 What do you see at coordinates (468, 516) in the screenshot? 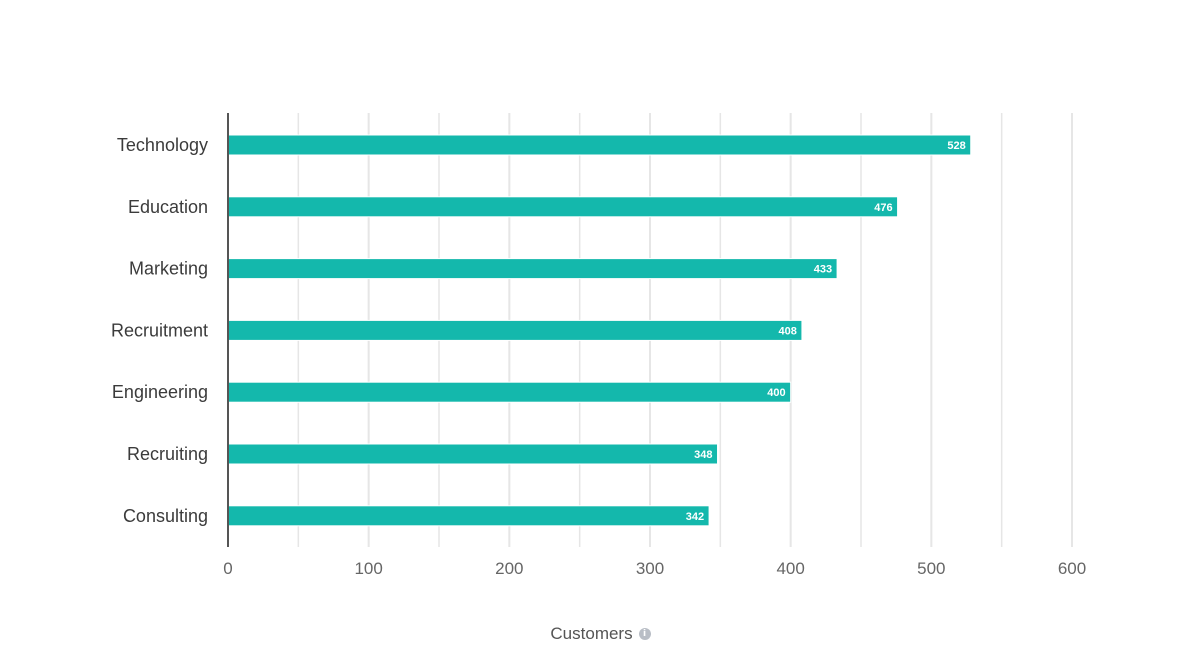
I see `bar-consulting` at bounding box center [468, 516].